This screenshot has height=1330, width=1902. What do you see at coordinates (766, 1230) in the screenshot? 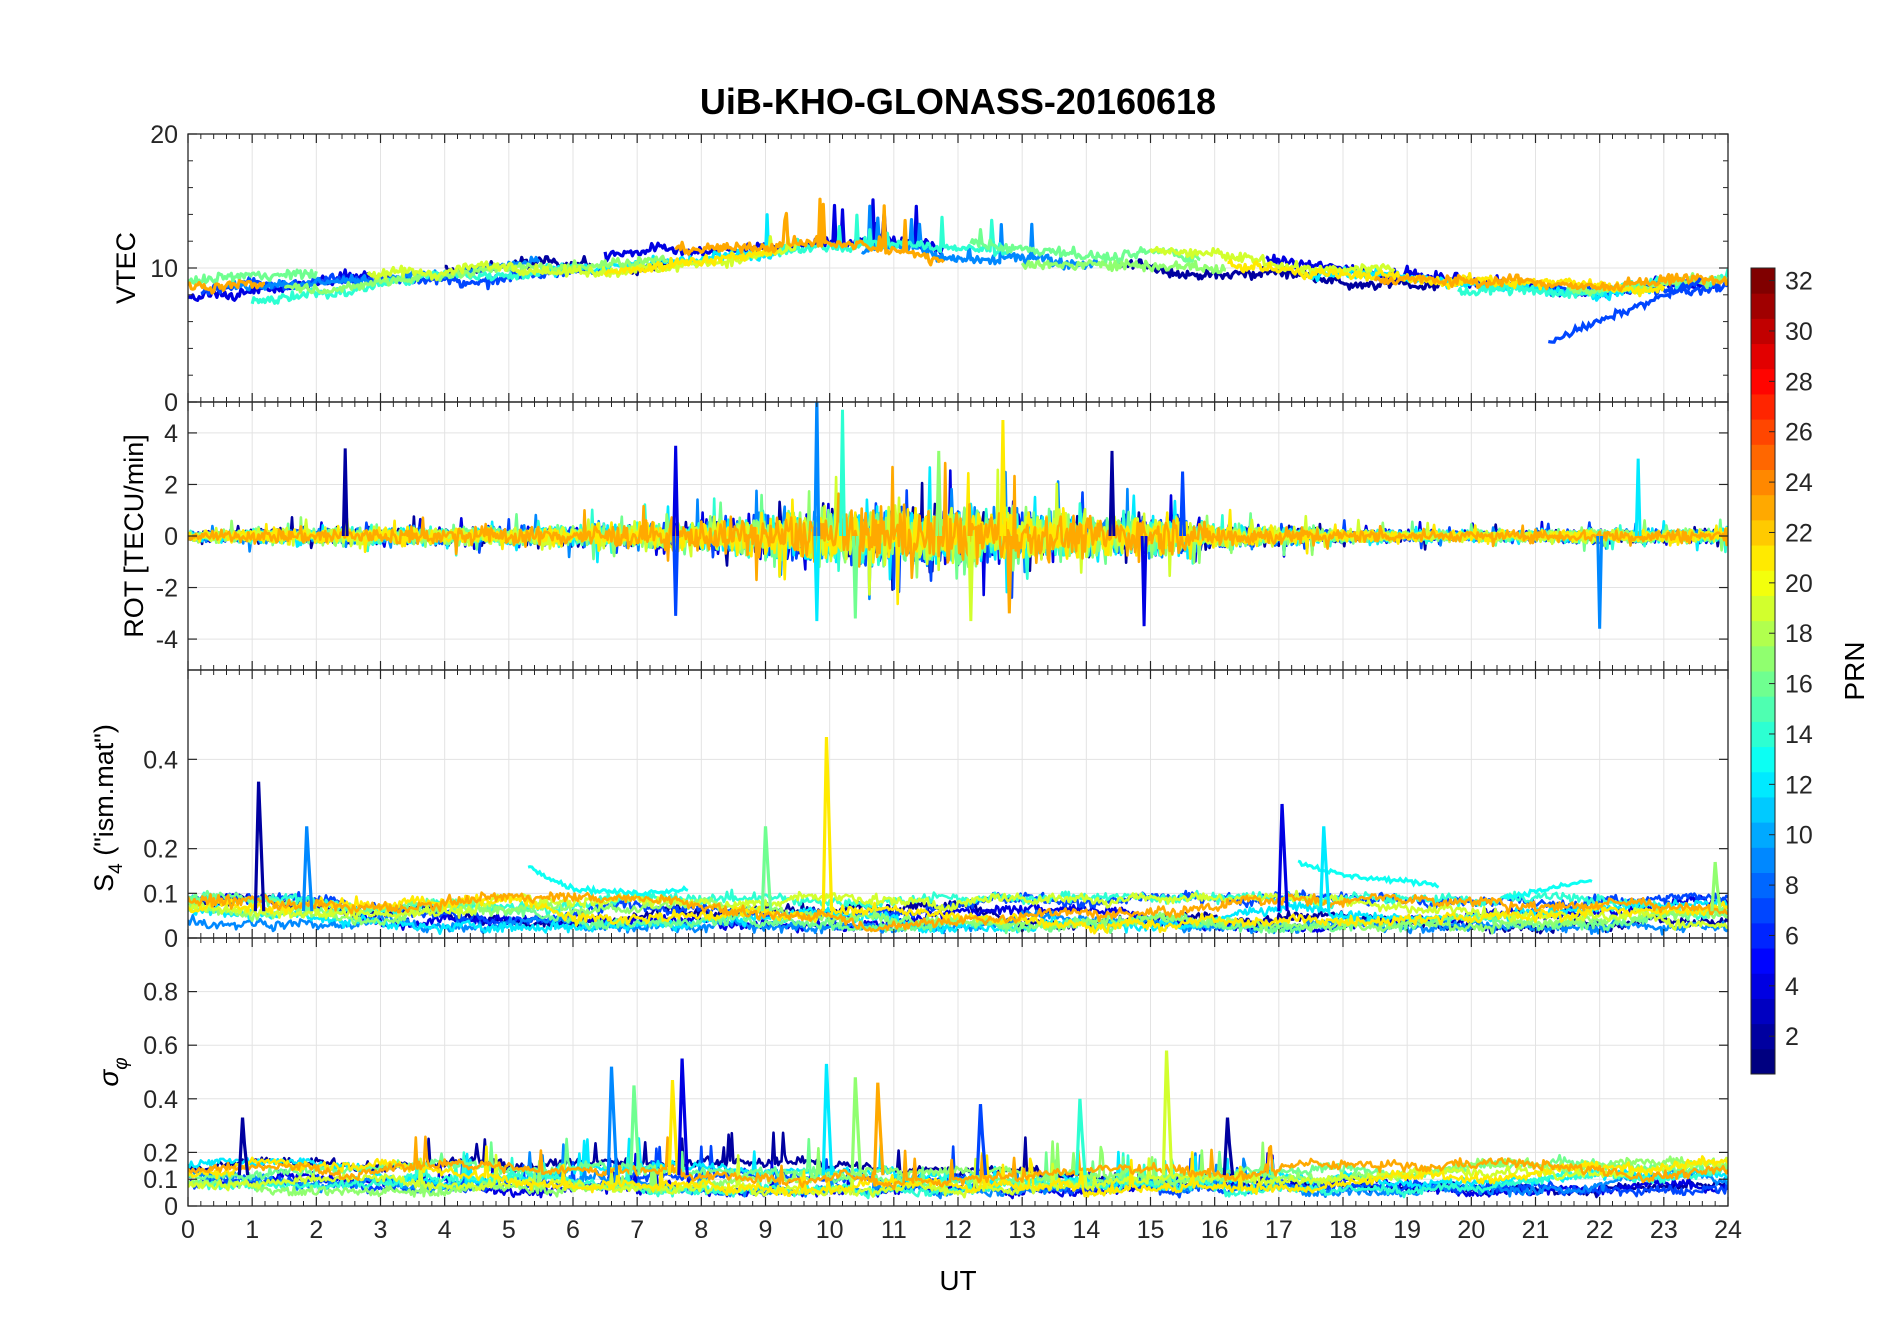
I see `x-tick-label: 9` at bounding box center [766, 1230].